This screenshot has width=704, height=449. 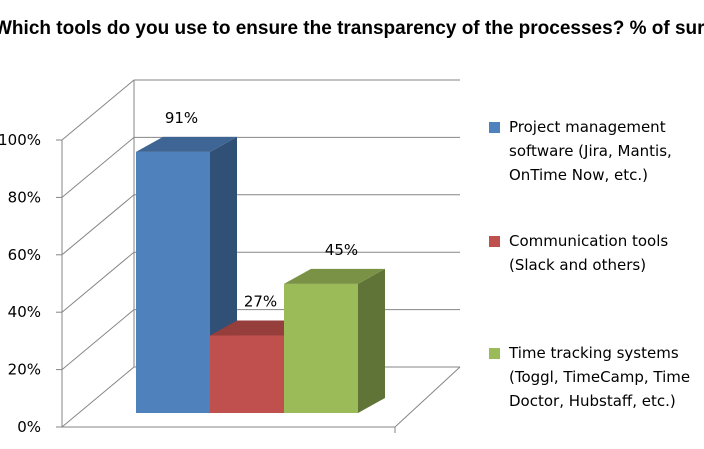 I want to click on legend-label: OnTime Now, etc.), so click(x=578, y=175).